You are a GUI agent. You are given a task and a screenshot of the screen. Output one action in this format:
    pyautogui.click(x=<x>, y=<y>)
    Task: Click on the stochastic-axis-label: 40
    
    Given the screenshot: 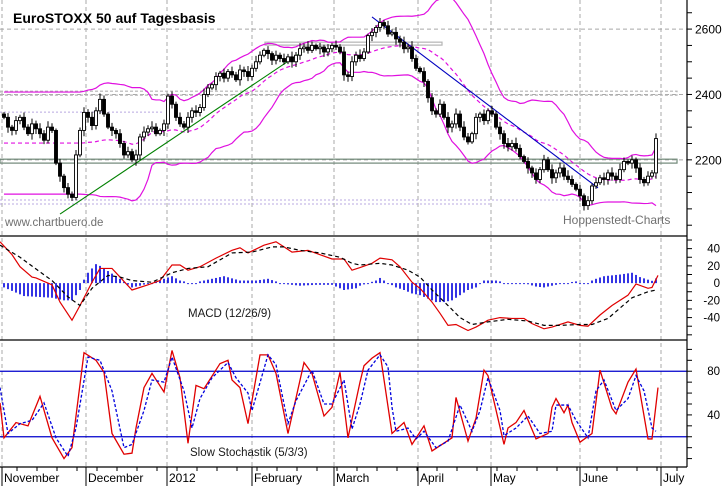 What is the action you would take?
    pyautogui.click(x=713, y=416)
    